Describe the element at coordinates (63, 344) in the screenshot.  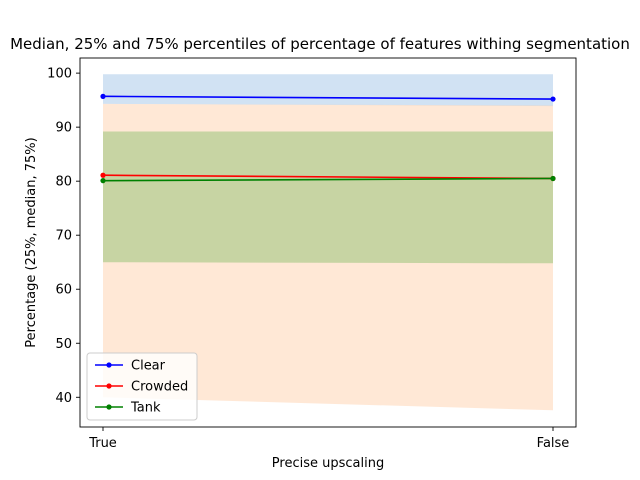
I see `y-tick-label: 50` at that location.